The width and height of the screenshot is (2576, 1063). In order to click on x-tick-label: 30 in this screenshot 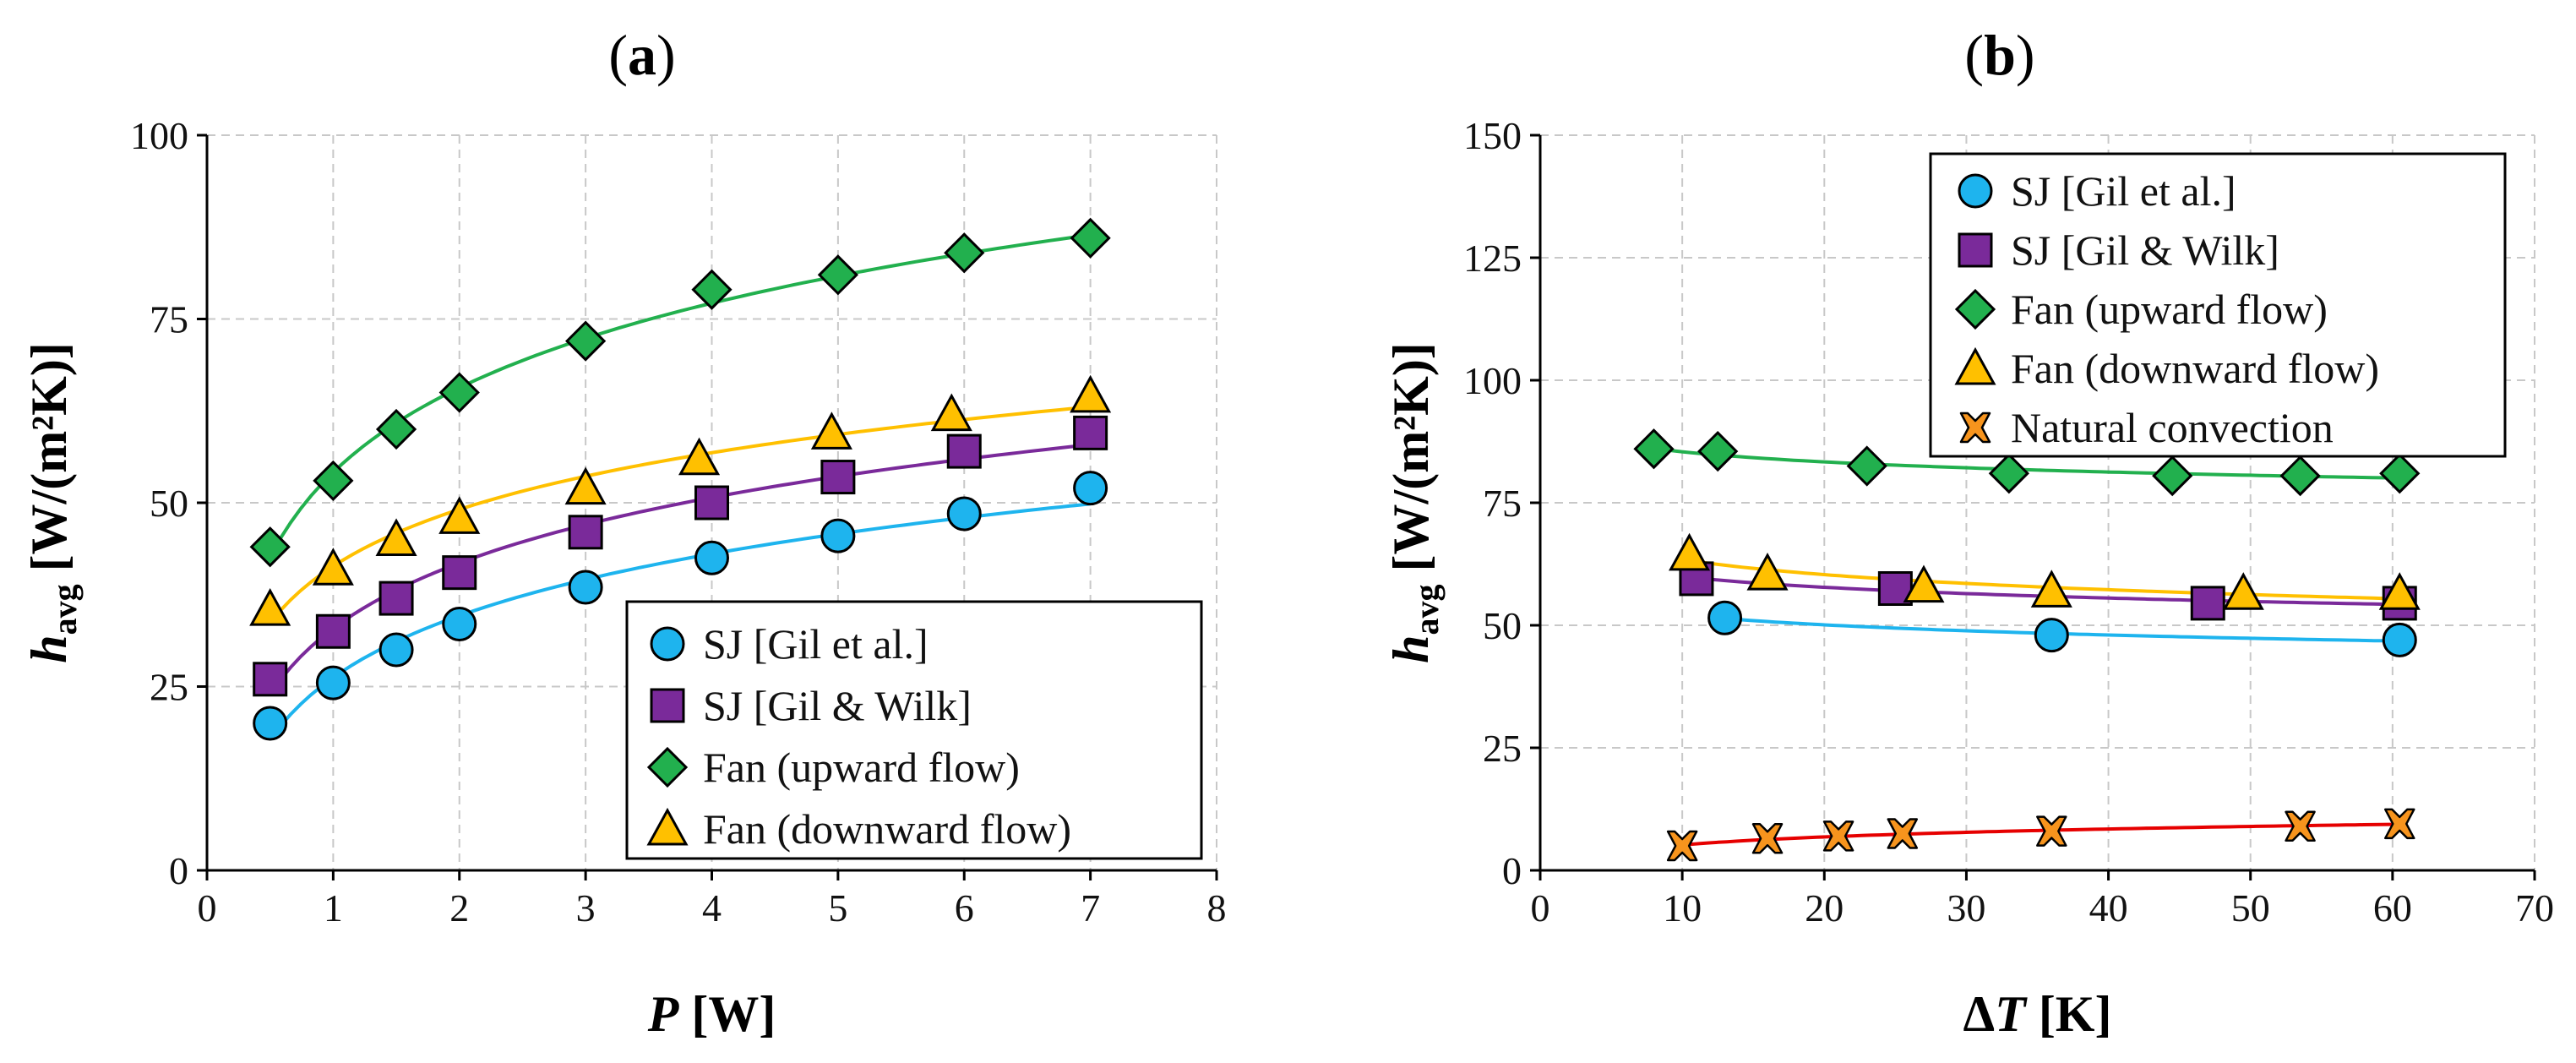, I will do `click(1966, 907)`.